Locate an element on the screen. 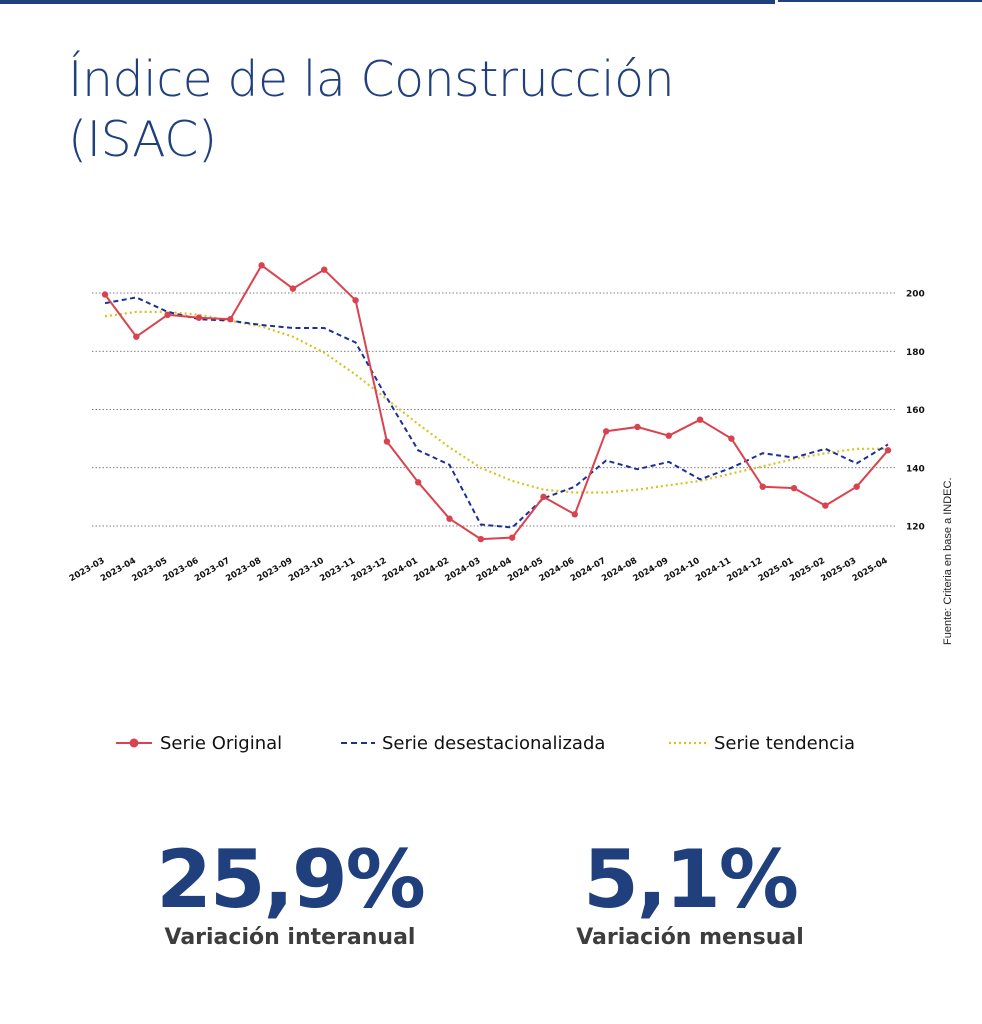  x-tick-2025-04: 2025-04 is located at coordinates (870, 570).